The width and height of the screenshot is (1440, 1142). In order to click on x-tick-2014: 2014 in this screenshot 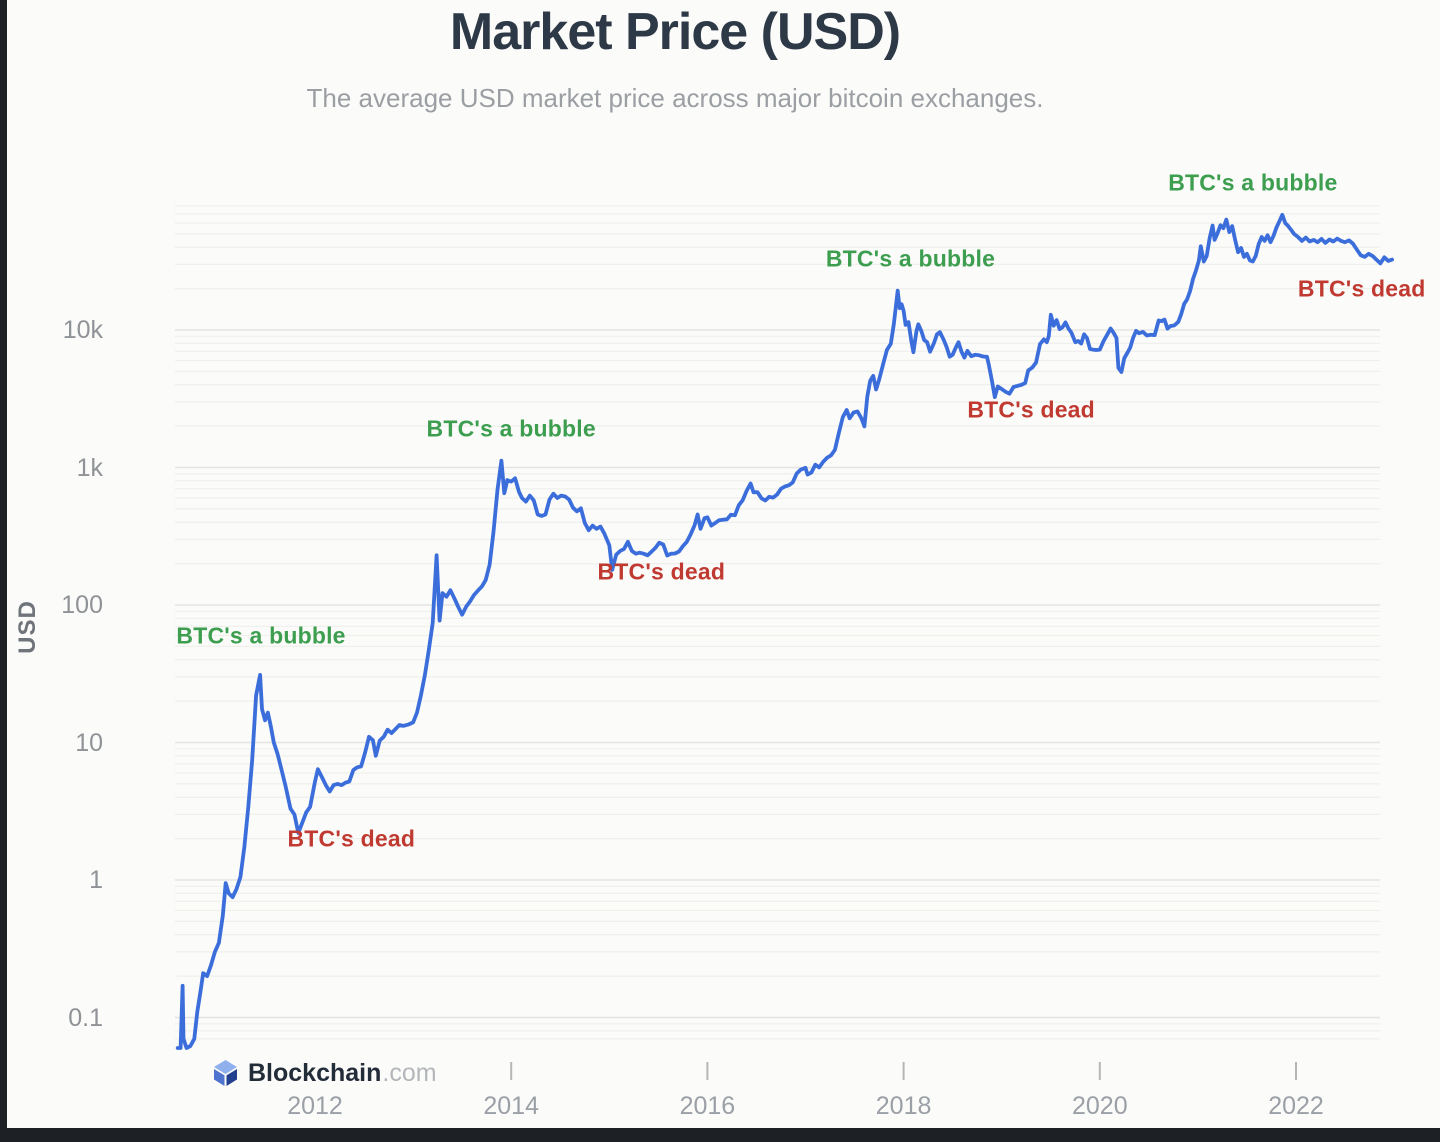, I will do `click(511, 1106)`.